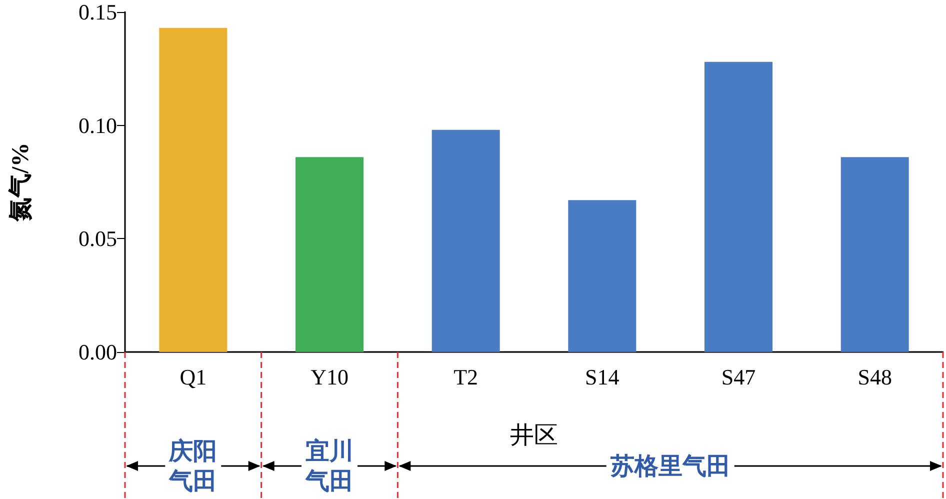 The image size is (946, 499). Describe the element at coordinates (738, 377) in the screenshot. I see `x-tick-label: S47` at that location.